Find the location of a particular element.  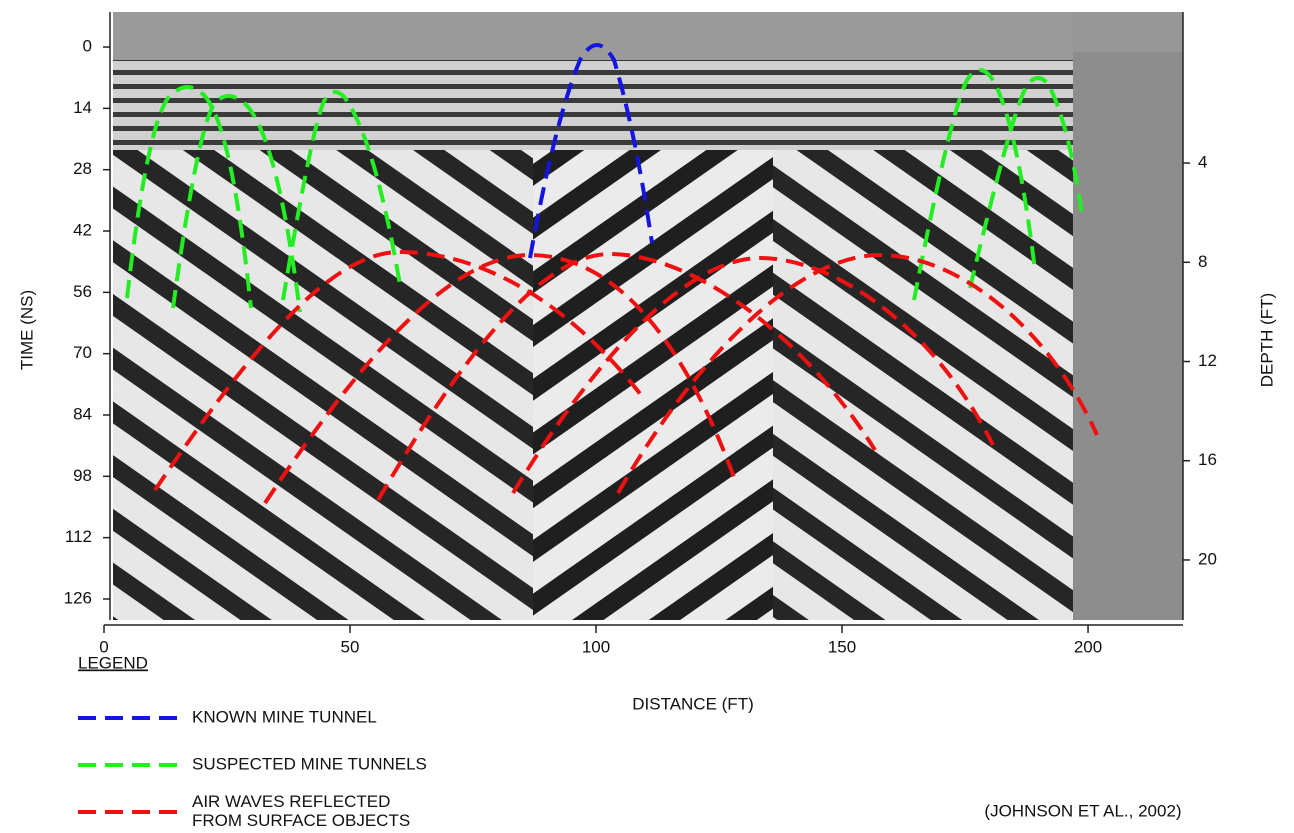

y2-axis-title: DEPTH (FT) is located at coordinates (1266, 340).